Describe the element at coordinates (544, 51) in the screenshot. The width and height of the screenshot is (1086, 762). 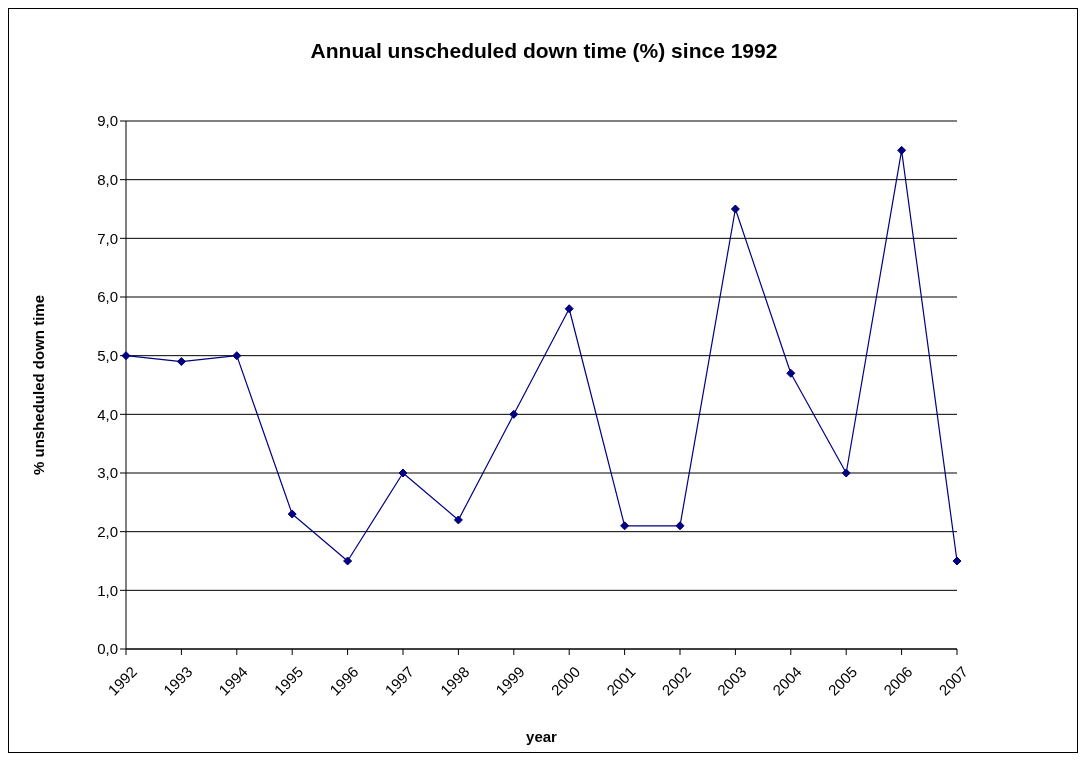
I see `chart-title: Annual unscheduled down time (%) since 1992` at that location.